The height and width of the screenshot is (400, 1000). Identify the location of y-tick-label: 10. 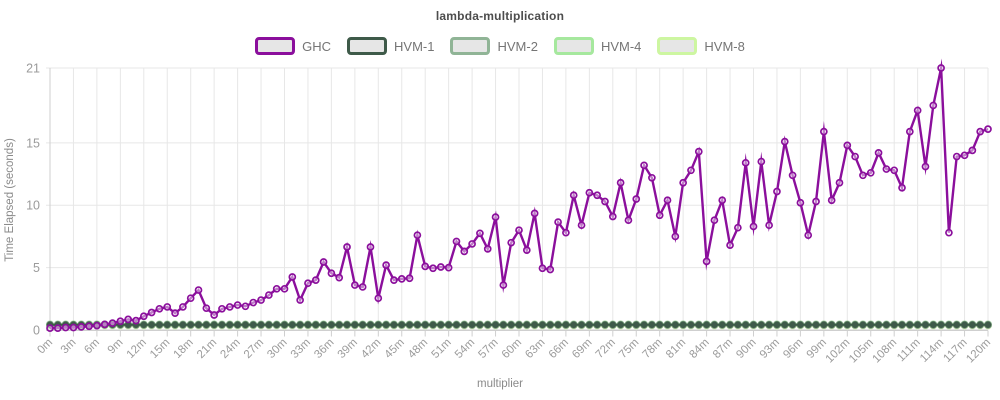
(33, 206).